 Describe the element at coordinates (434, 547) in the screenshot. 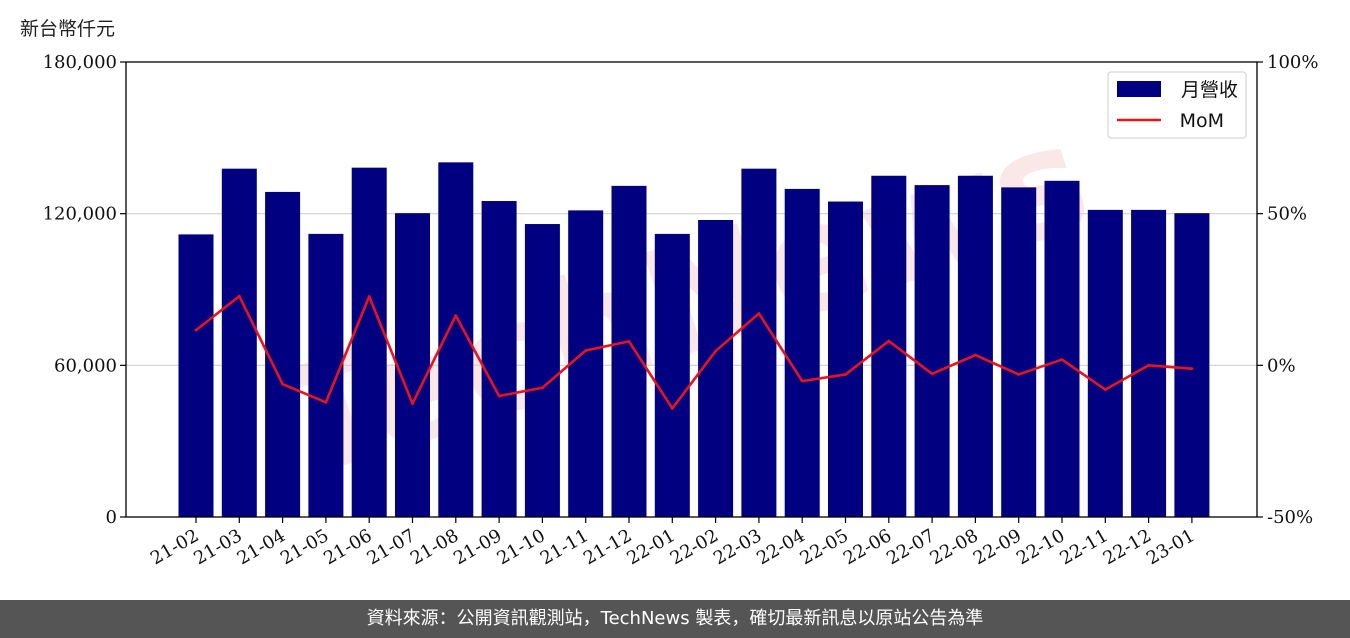

I see `x-tick-label-21-08: 21-08` at that location.